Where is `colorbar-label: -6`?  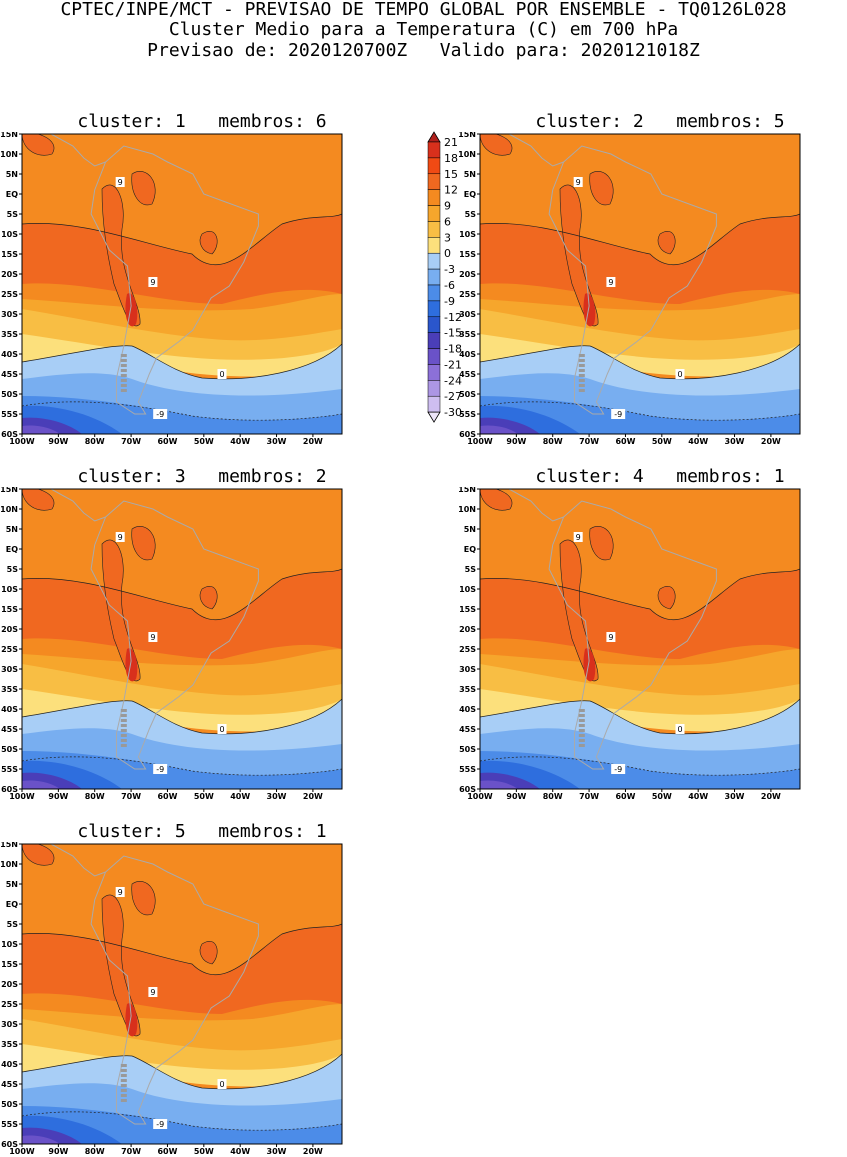 colorbar-label: -6 is located at coordinates (449, 285).